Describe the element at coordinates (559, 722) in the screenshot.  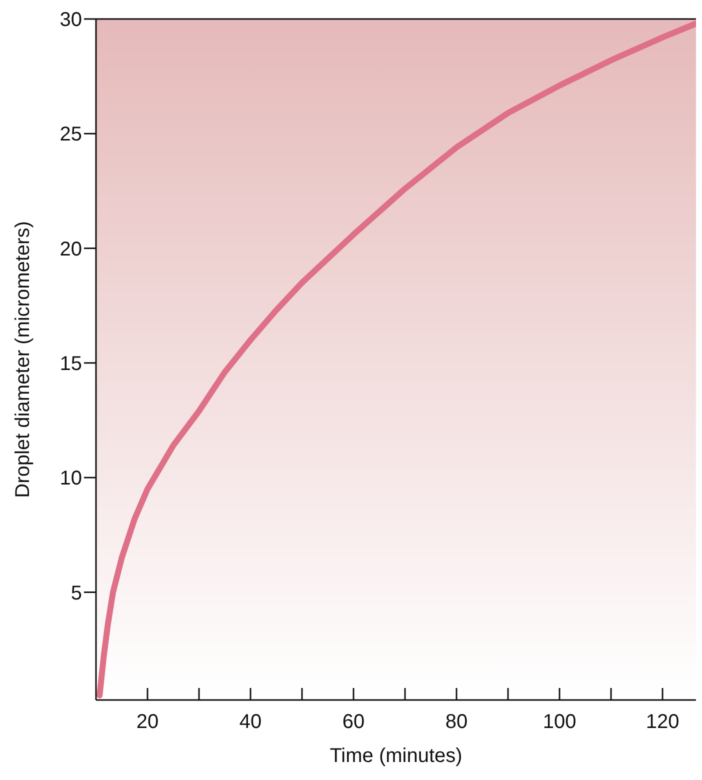
I see `x-tick-label: 100` at that location.